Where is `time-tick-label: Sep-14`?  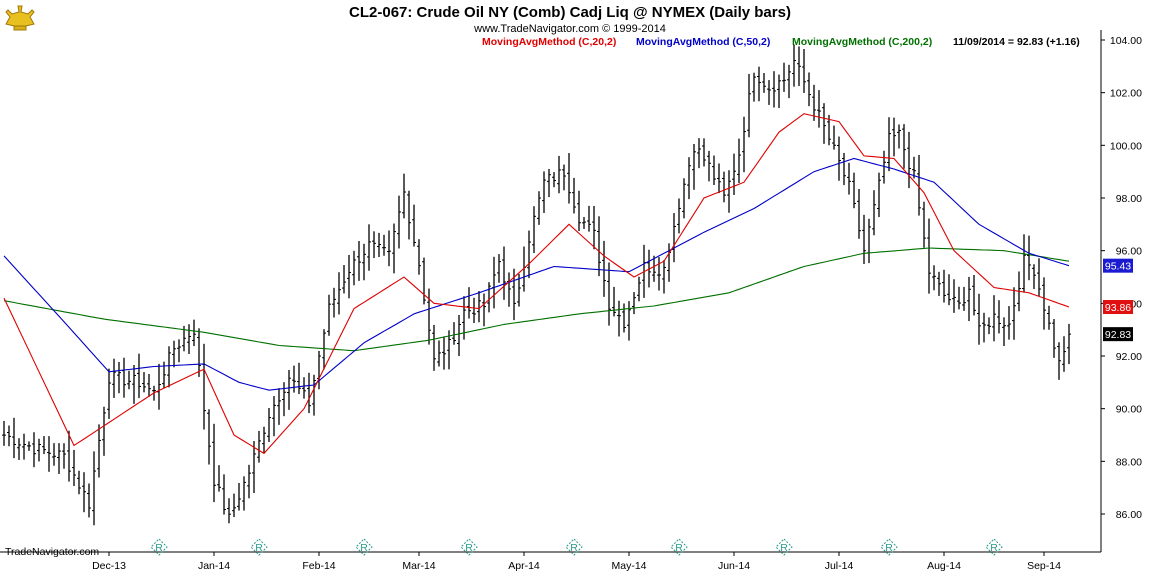
time-tick-label: Sep-14 is located at coordinates (1044, 566).